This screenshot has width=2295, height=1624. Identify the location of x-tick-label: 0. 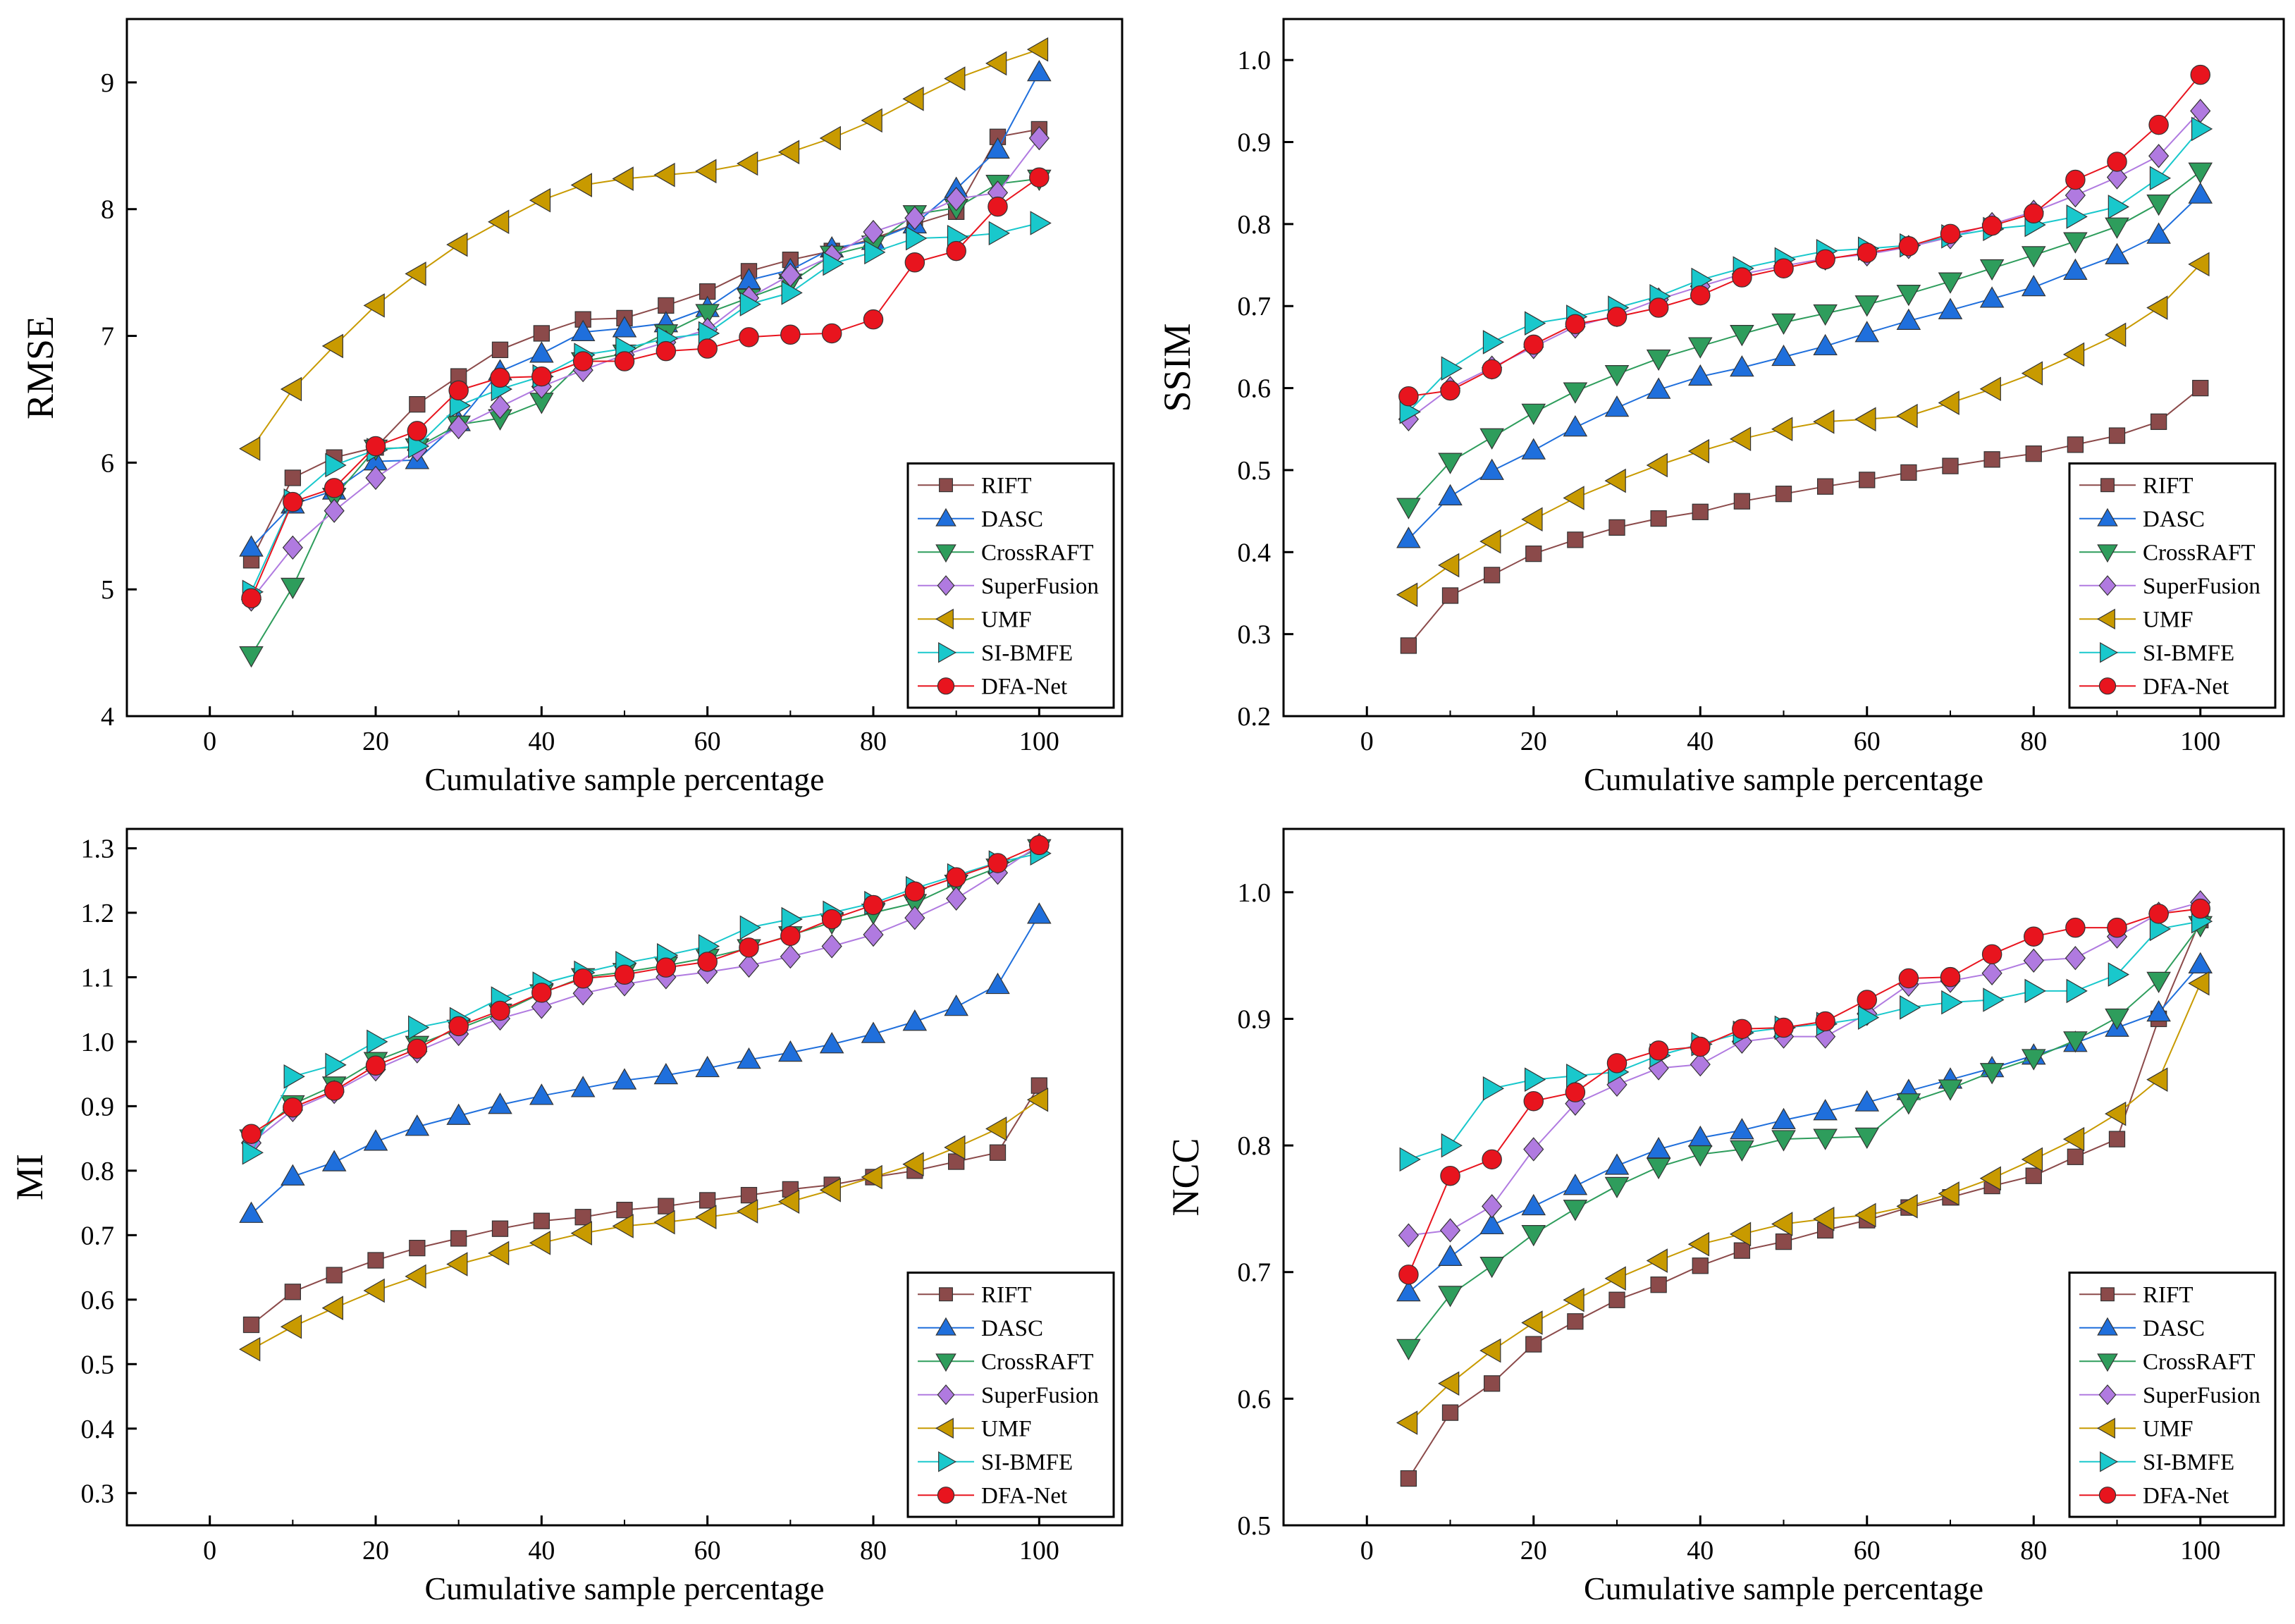
(209, 742).